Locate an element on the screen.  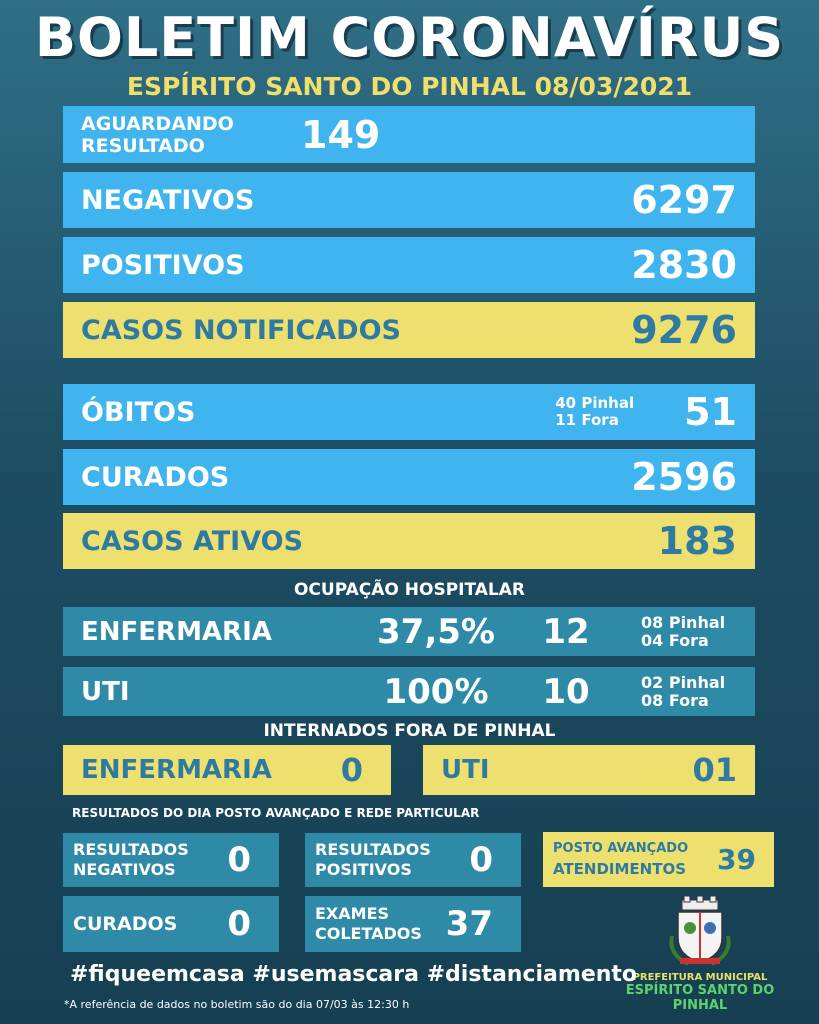
page-subtitle: ESPÍRITO SANTO DO PINHAL 08/03/2021 is located at coordinates (409, 86).